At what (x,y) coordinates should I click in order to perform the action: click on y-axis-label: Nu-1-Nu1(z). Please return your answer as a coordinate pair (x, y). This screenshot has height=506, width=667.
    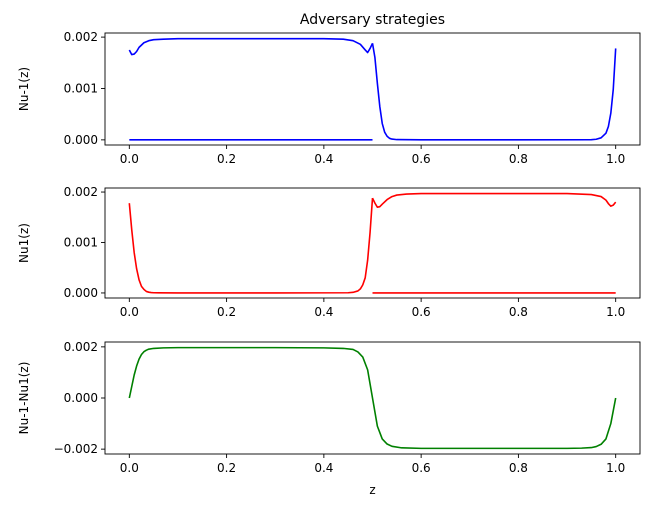
    Looking at the image, I should click on (24, 398).